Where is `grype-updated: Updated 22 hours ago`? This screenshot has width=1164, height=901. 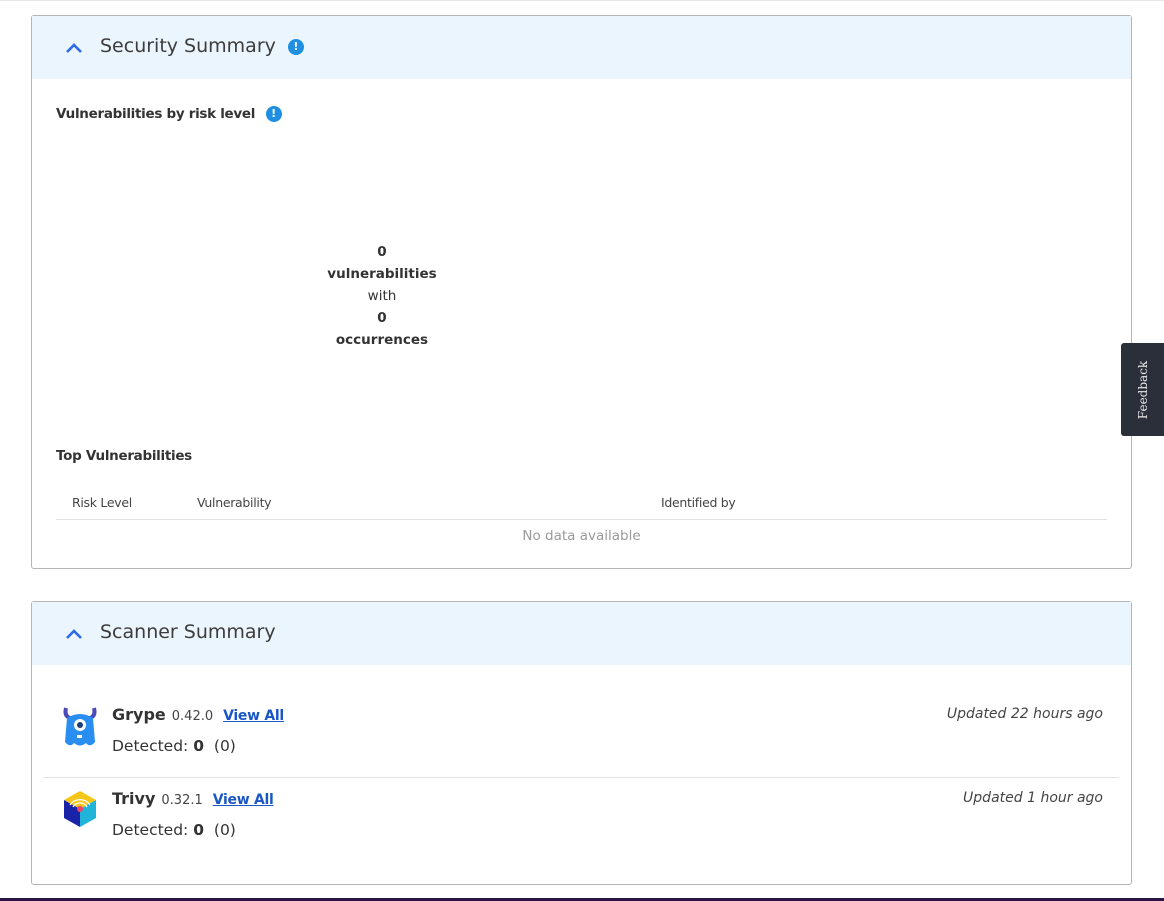
grype-updated: Updated 22 hours ago is located at coordinates (1024, 714).